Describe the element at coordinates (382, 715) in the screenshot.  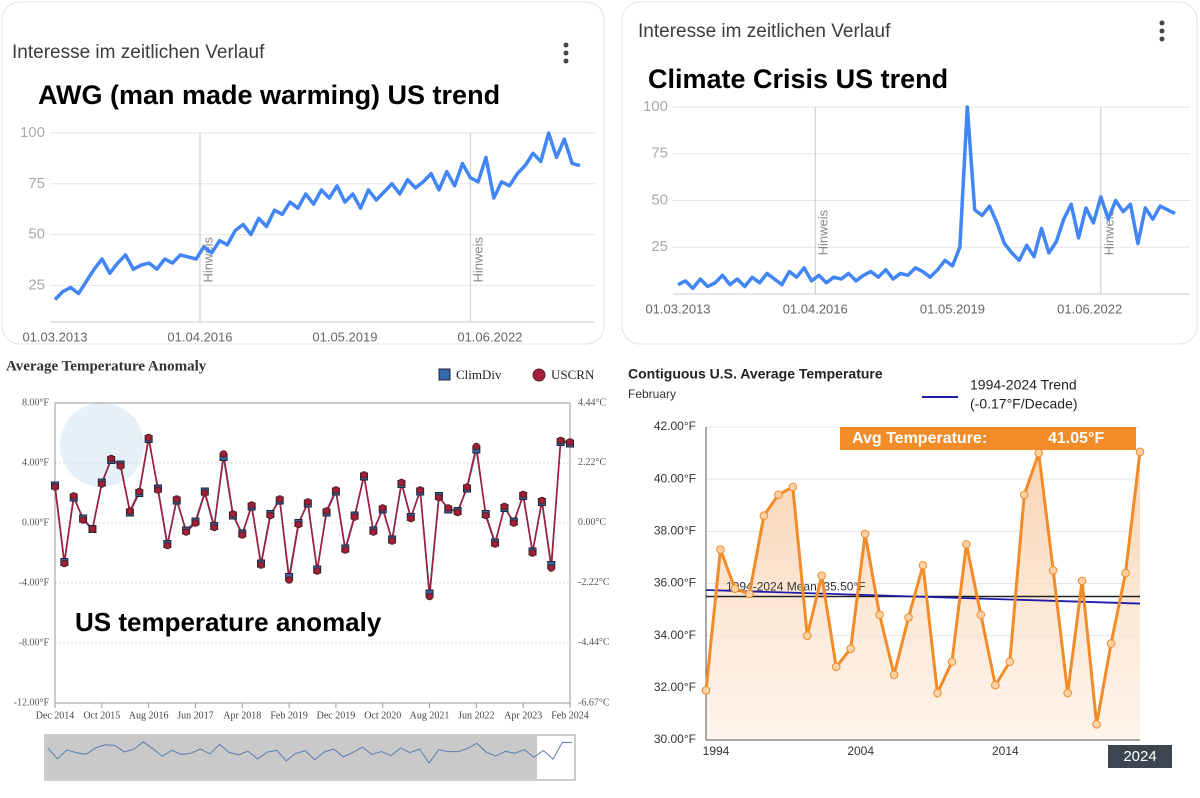
I see `x-tick-label: Oct 2020` at that location.